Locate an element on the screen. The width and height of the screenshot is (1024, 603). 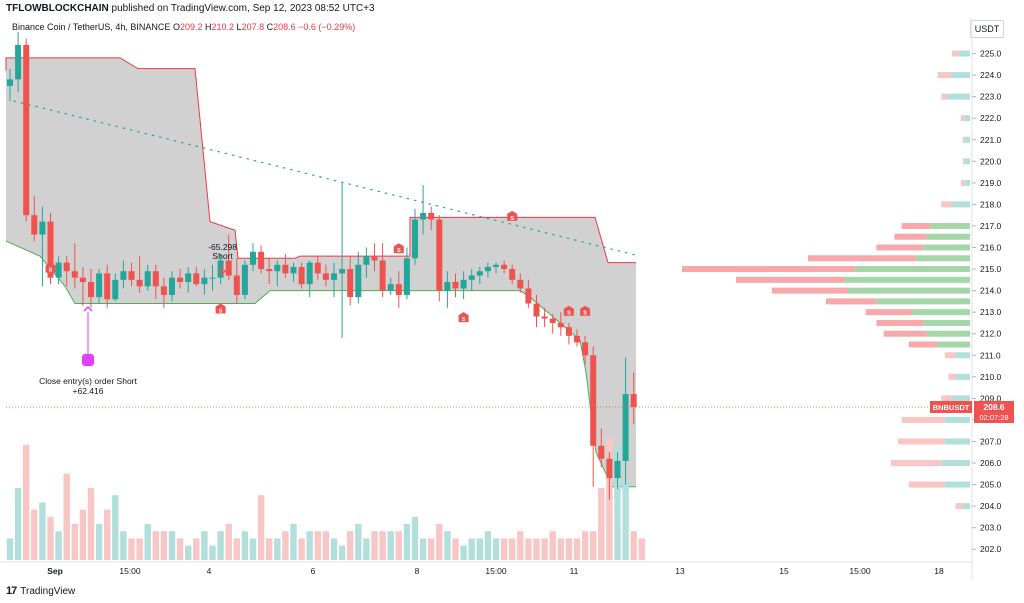
price-tick-label: 213.0 is located at coordinates (991, 312).